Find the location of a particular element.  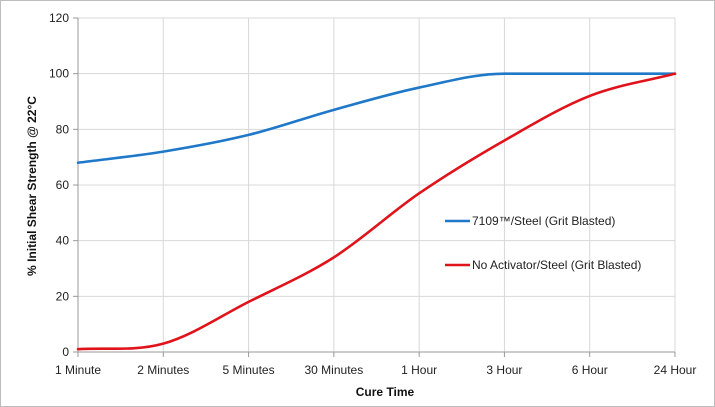

y-axis-title: % Initial Shear Strength @ 22°C is located at coordinates (32, 186).